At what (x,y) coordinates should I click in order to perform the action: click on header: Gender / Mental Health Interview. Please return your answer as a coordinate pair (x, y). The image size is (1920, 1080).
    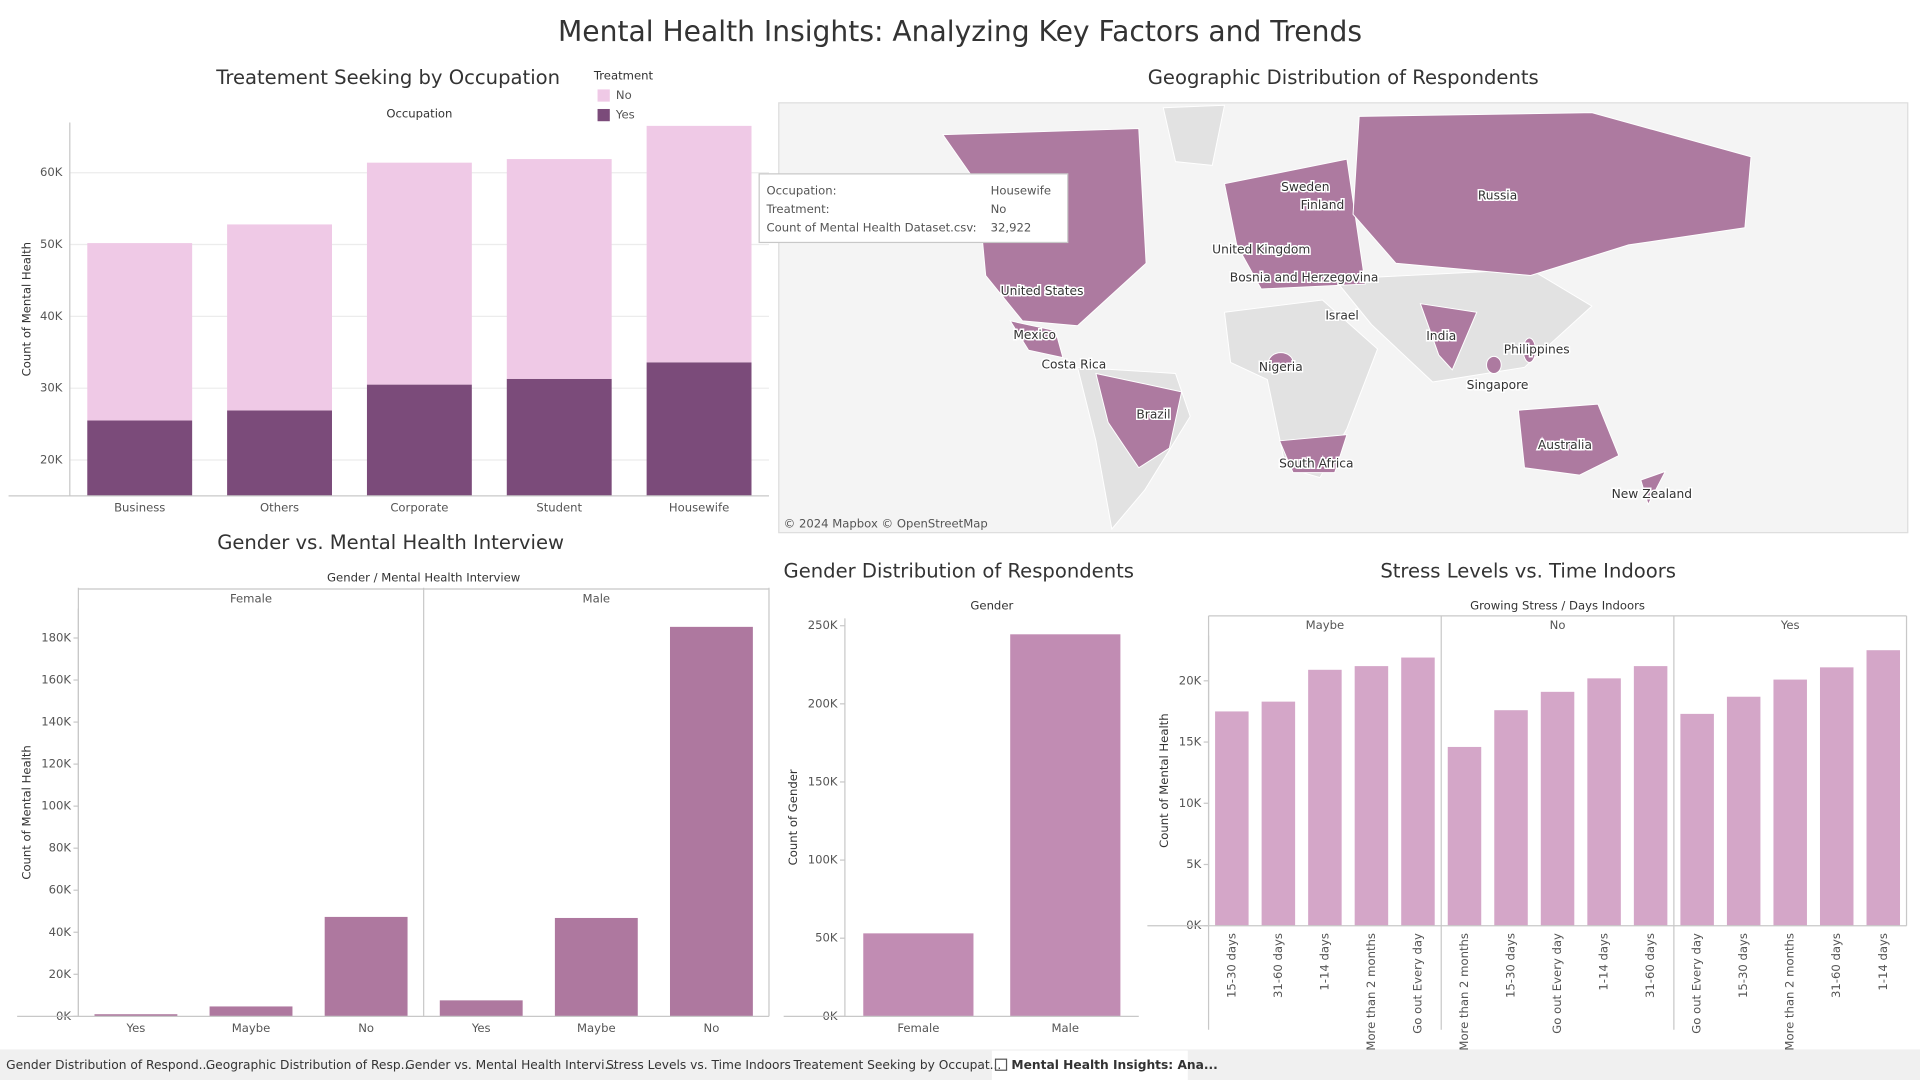
    Looking at the image, I should click on (424, 577).